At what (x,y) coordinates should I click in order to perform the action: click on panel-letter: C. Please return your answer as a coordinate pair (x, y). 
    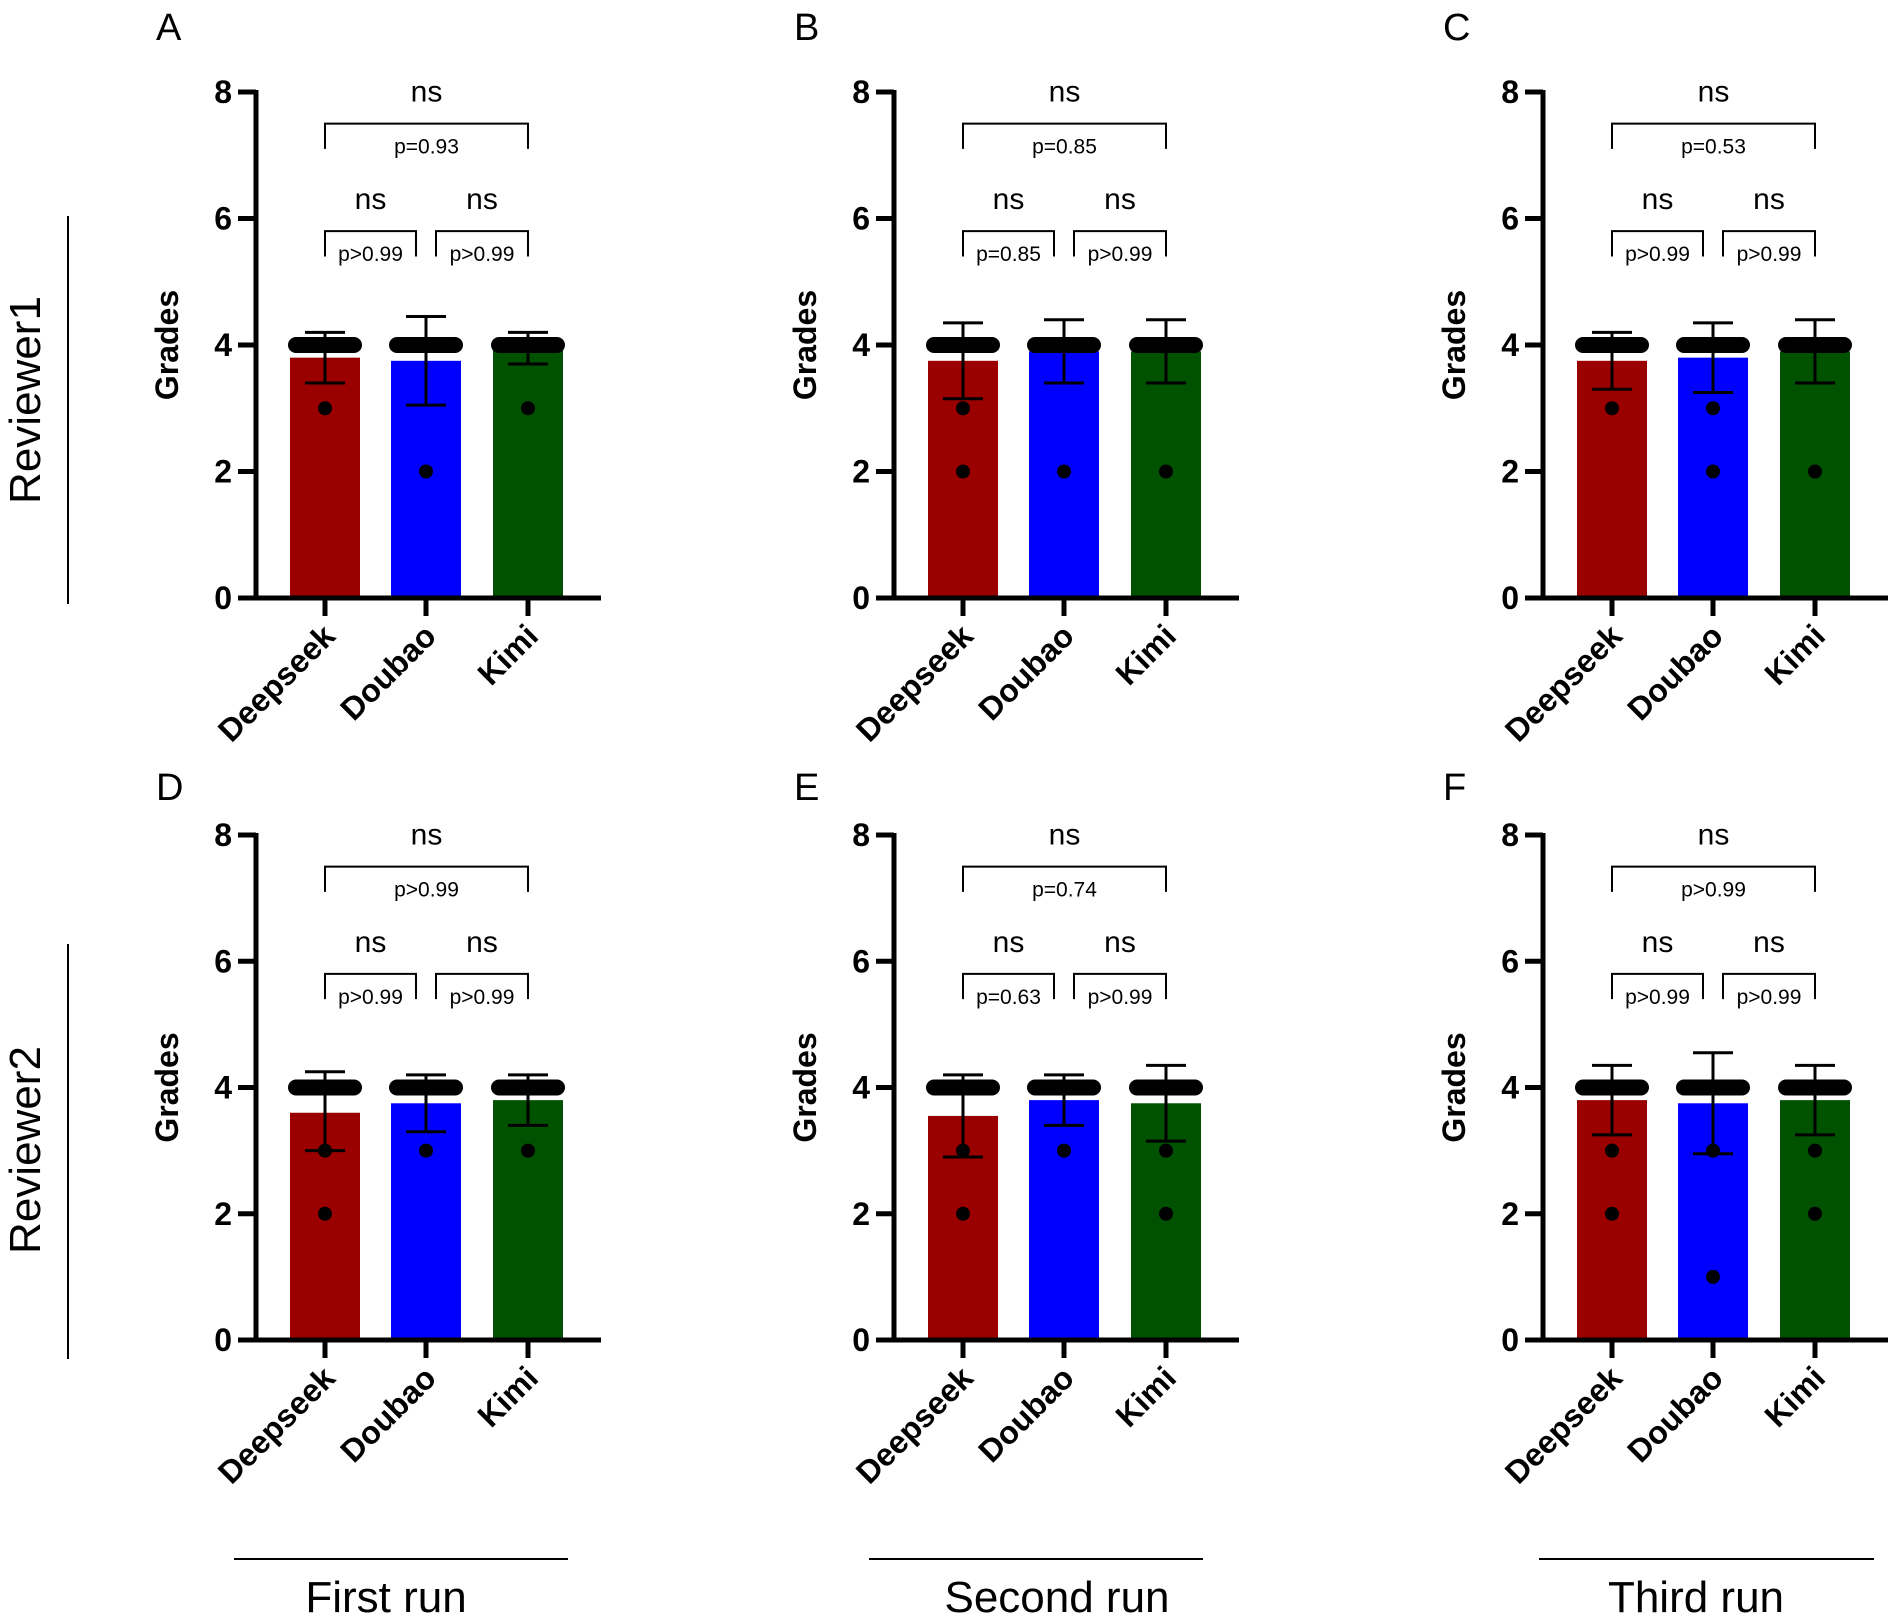
    Looking at the image, I should click on (1456, 28).